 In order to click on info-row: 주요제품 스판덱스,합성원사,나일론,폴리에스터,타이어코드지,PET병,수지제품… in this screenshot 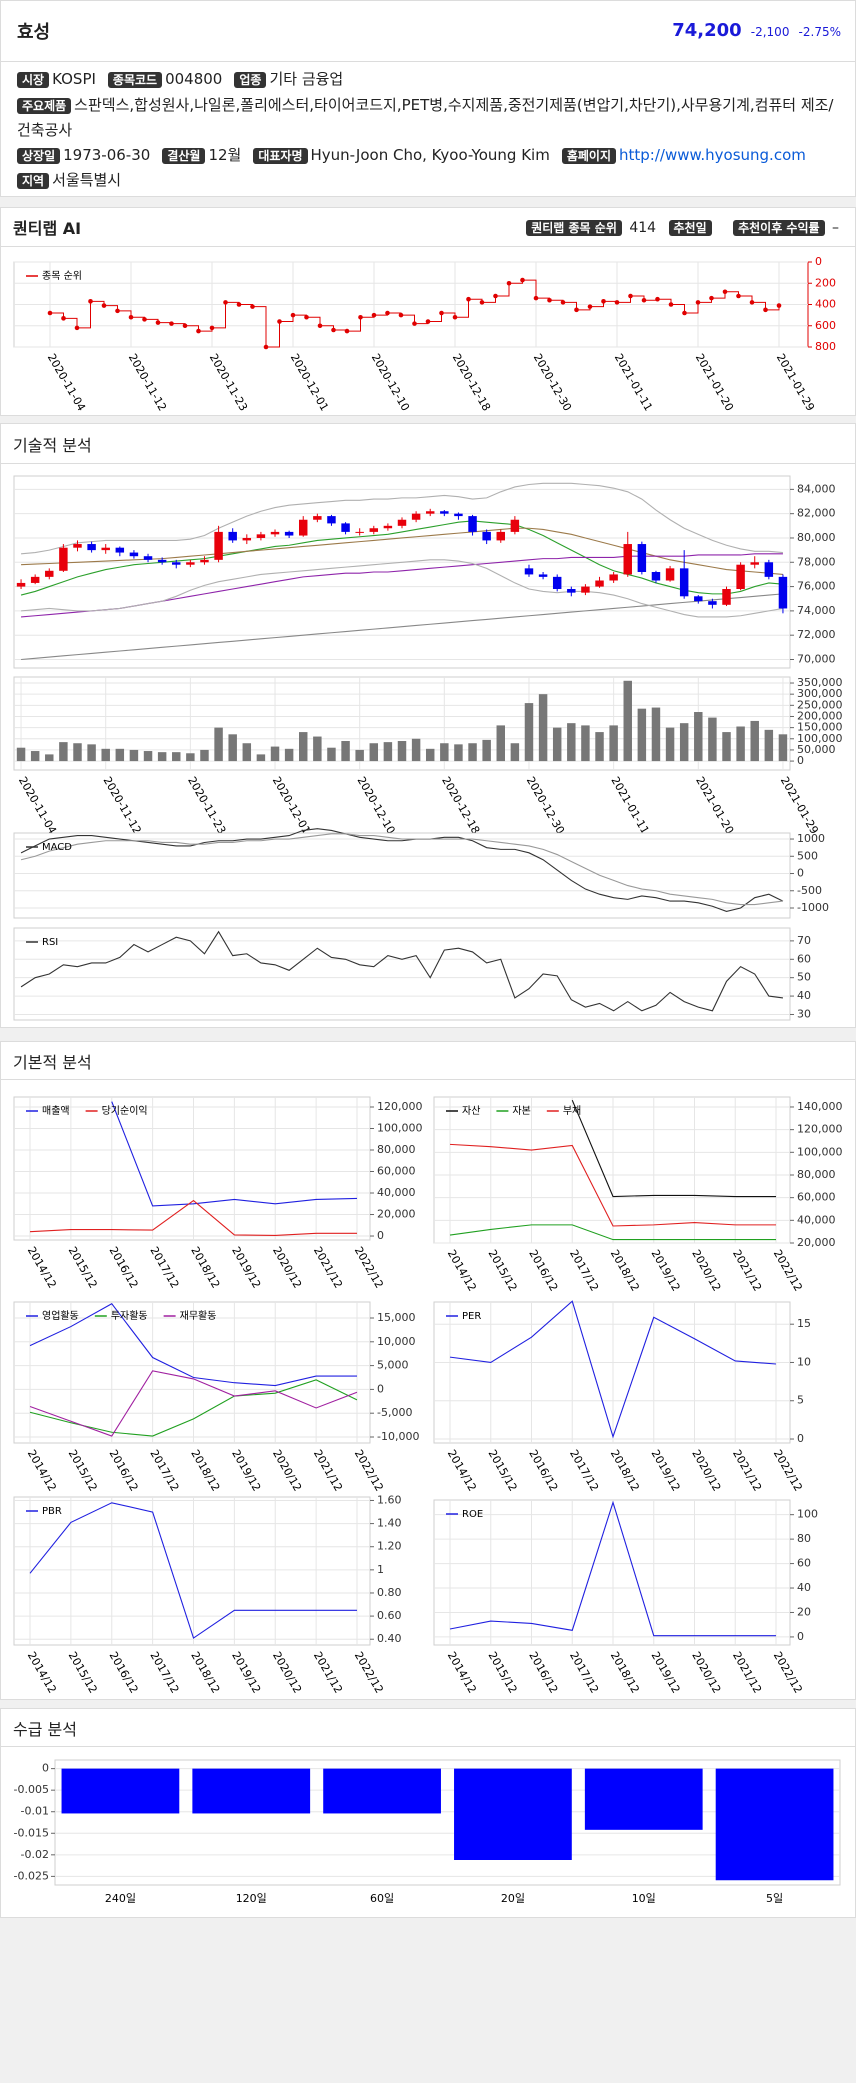, I will do `click(432, 118)`.